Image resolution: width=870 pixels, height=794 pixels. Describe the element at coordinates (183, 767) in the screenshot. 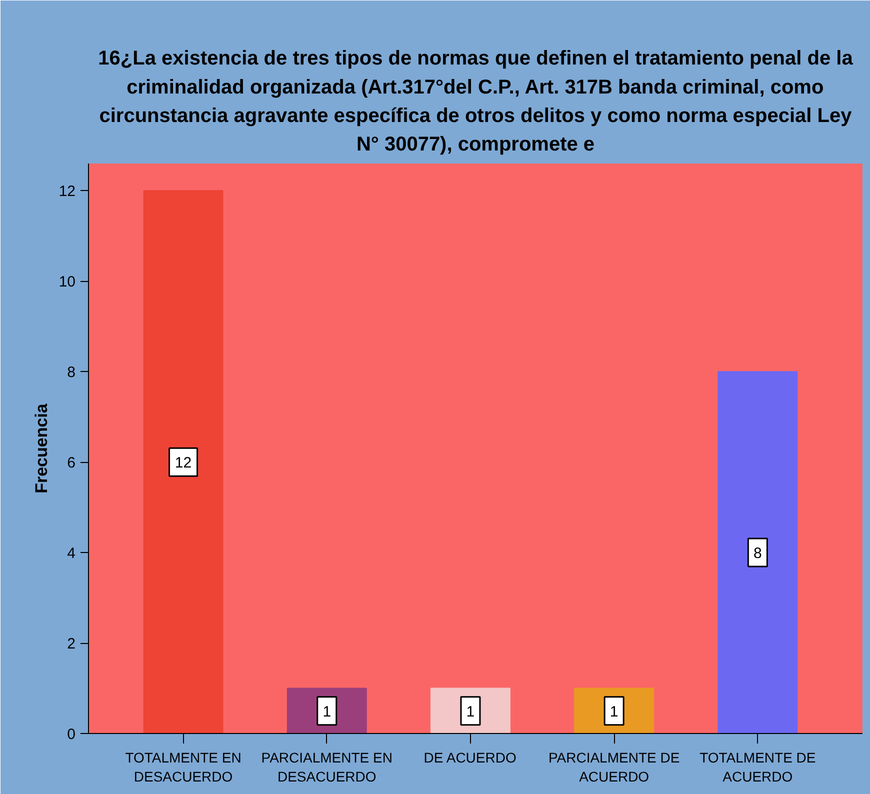

I see `x-tick-label: TOTALMENTE EN DESACUERDO` at that location.